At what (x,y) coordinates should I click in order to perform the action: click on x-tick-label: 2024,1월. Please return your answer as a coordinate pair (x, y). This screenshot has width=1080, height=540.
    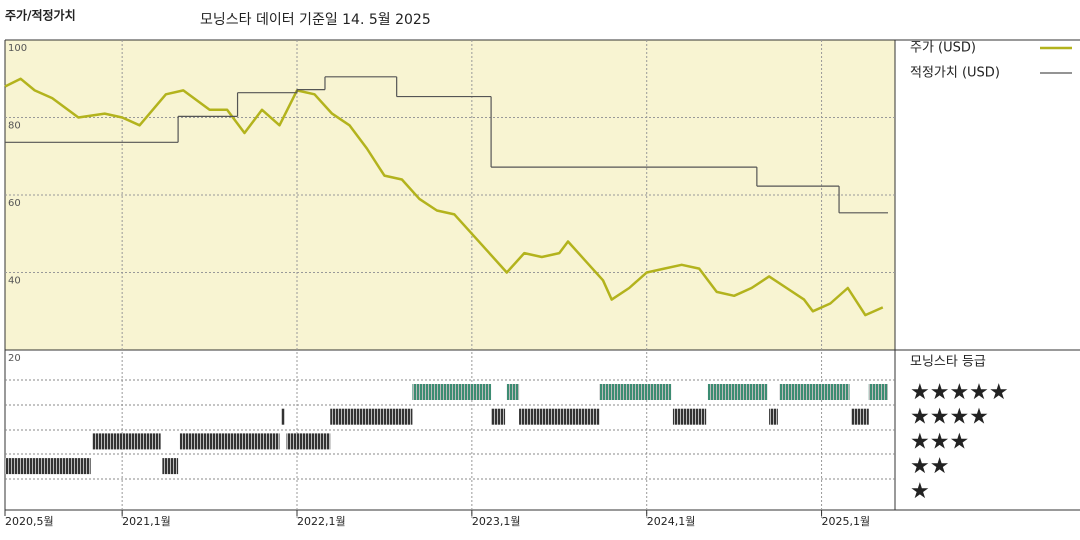
    Looking at the image, I should click on (671, 521).